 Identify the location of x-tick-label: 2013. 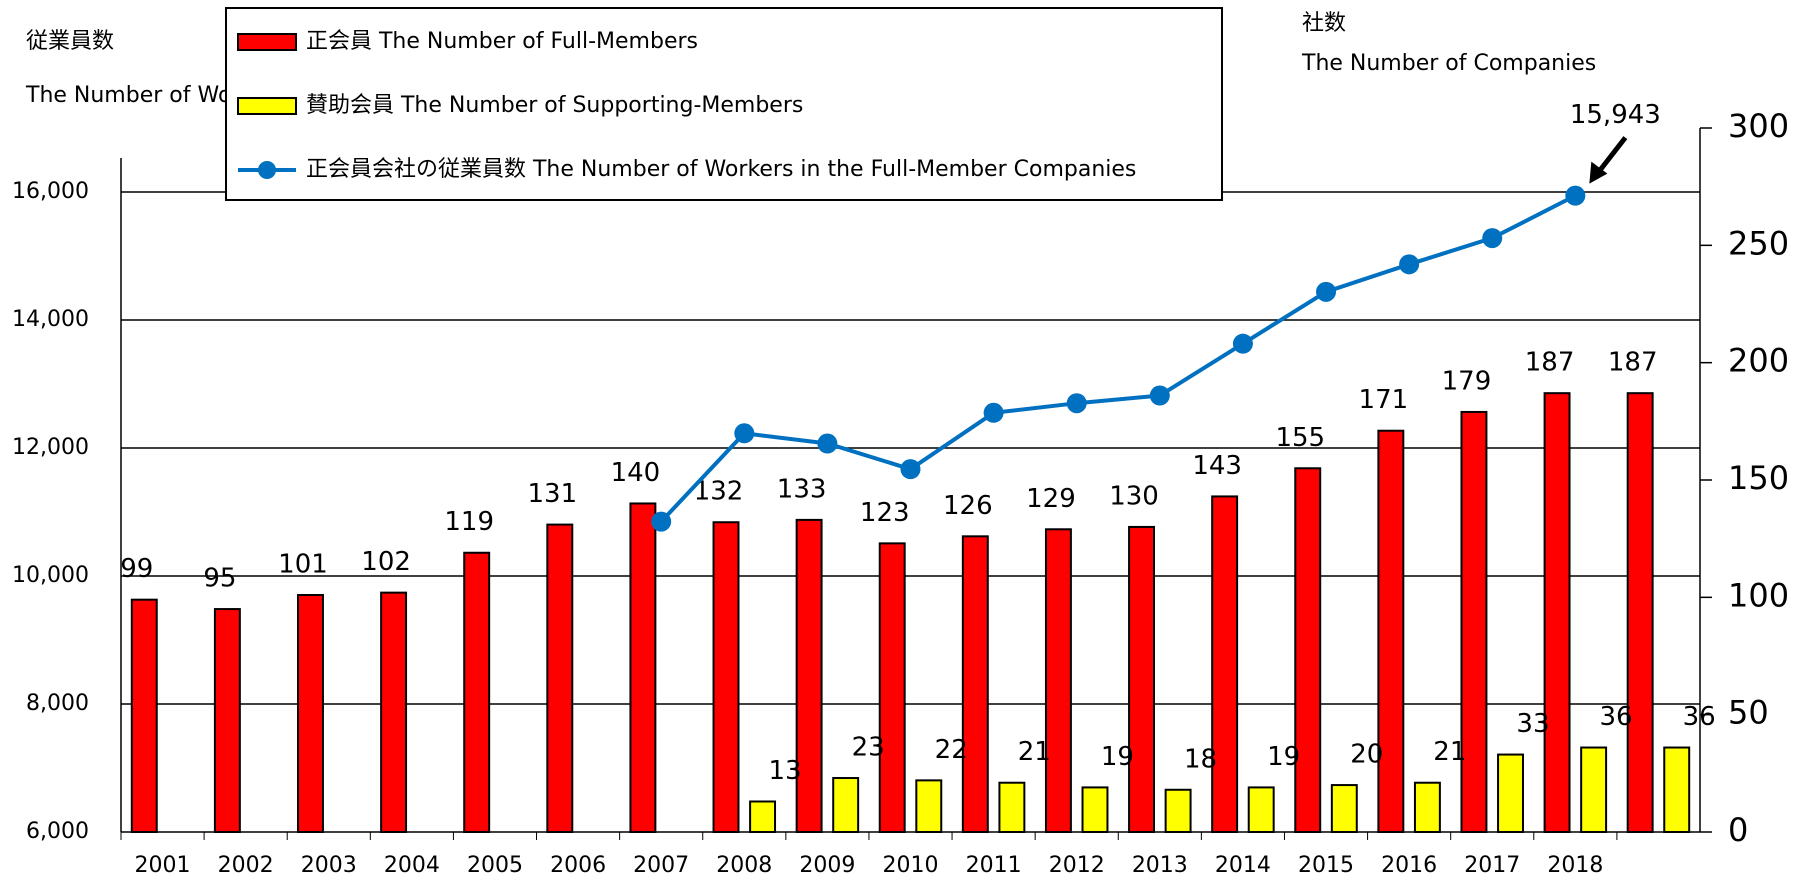
(1160, 865).